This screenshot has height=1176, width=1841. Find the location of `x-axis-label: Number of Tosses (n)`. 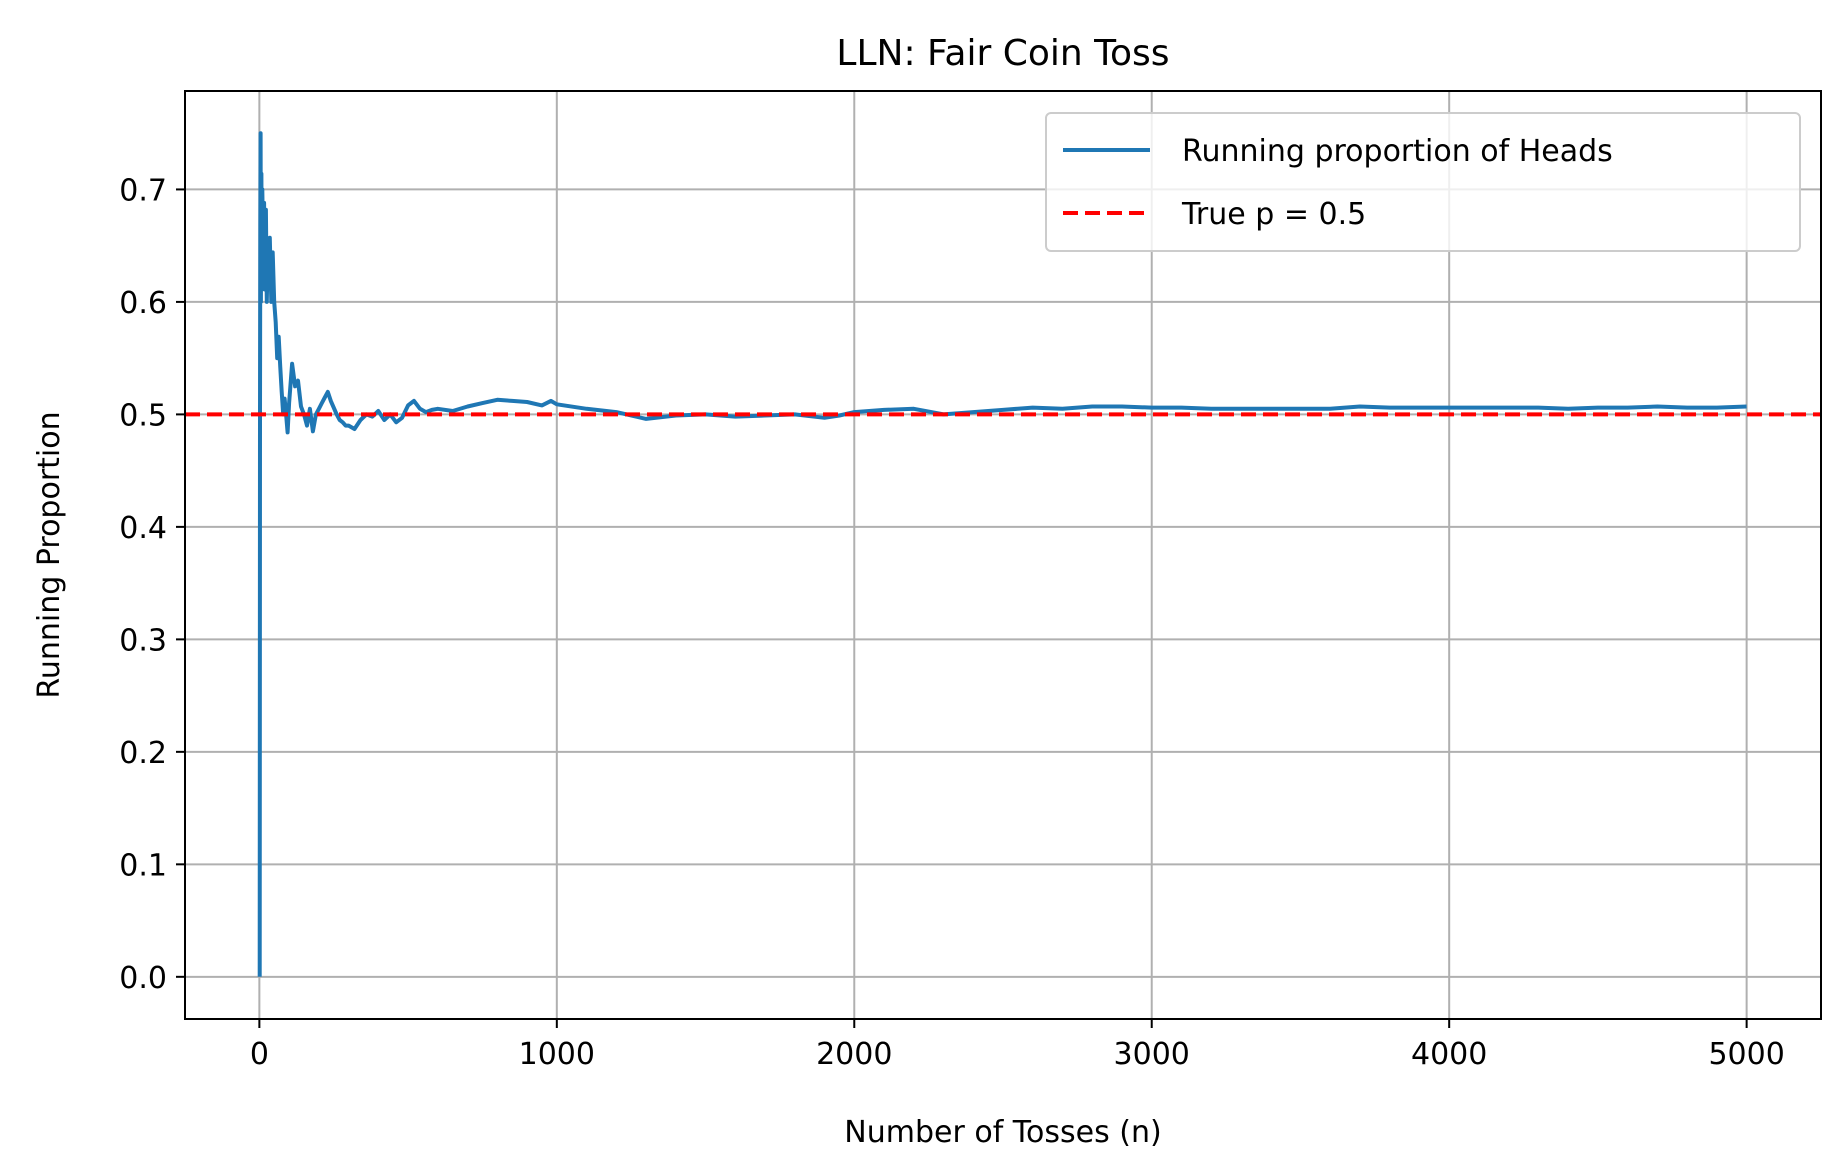

x-axis-label: Number of Tosses (n) is located at coordinates (1002, 1132).